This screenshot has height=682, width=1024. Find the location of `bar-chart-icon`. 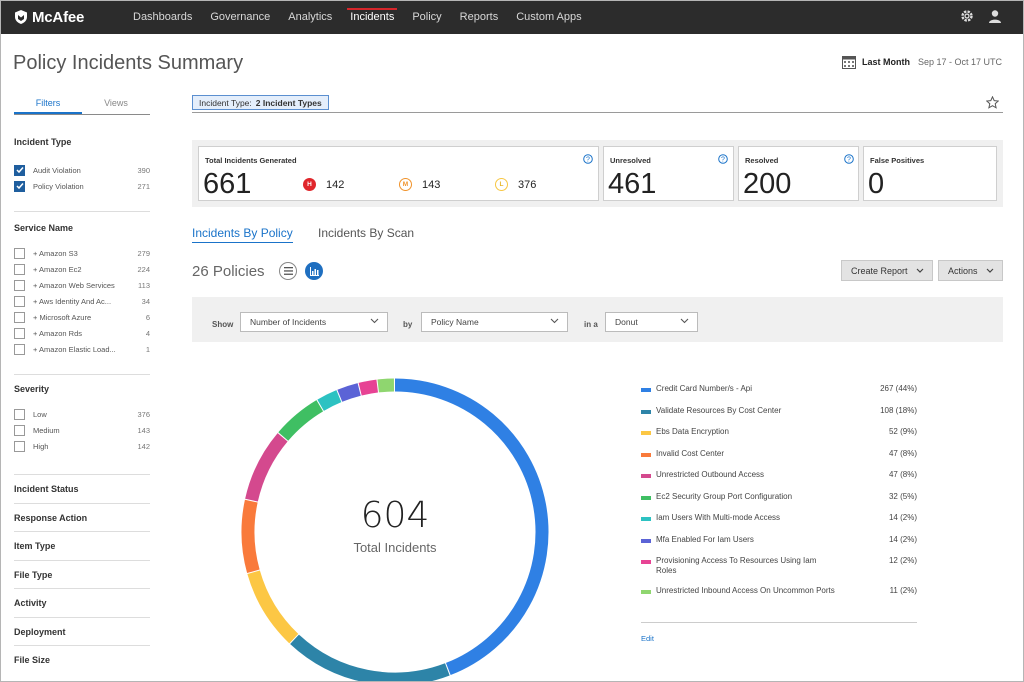

bar-chart-icon is located at coordinates (314, 271).